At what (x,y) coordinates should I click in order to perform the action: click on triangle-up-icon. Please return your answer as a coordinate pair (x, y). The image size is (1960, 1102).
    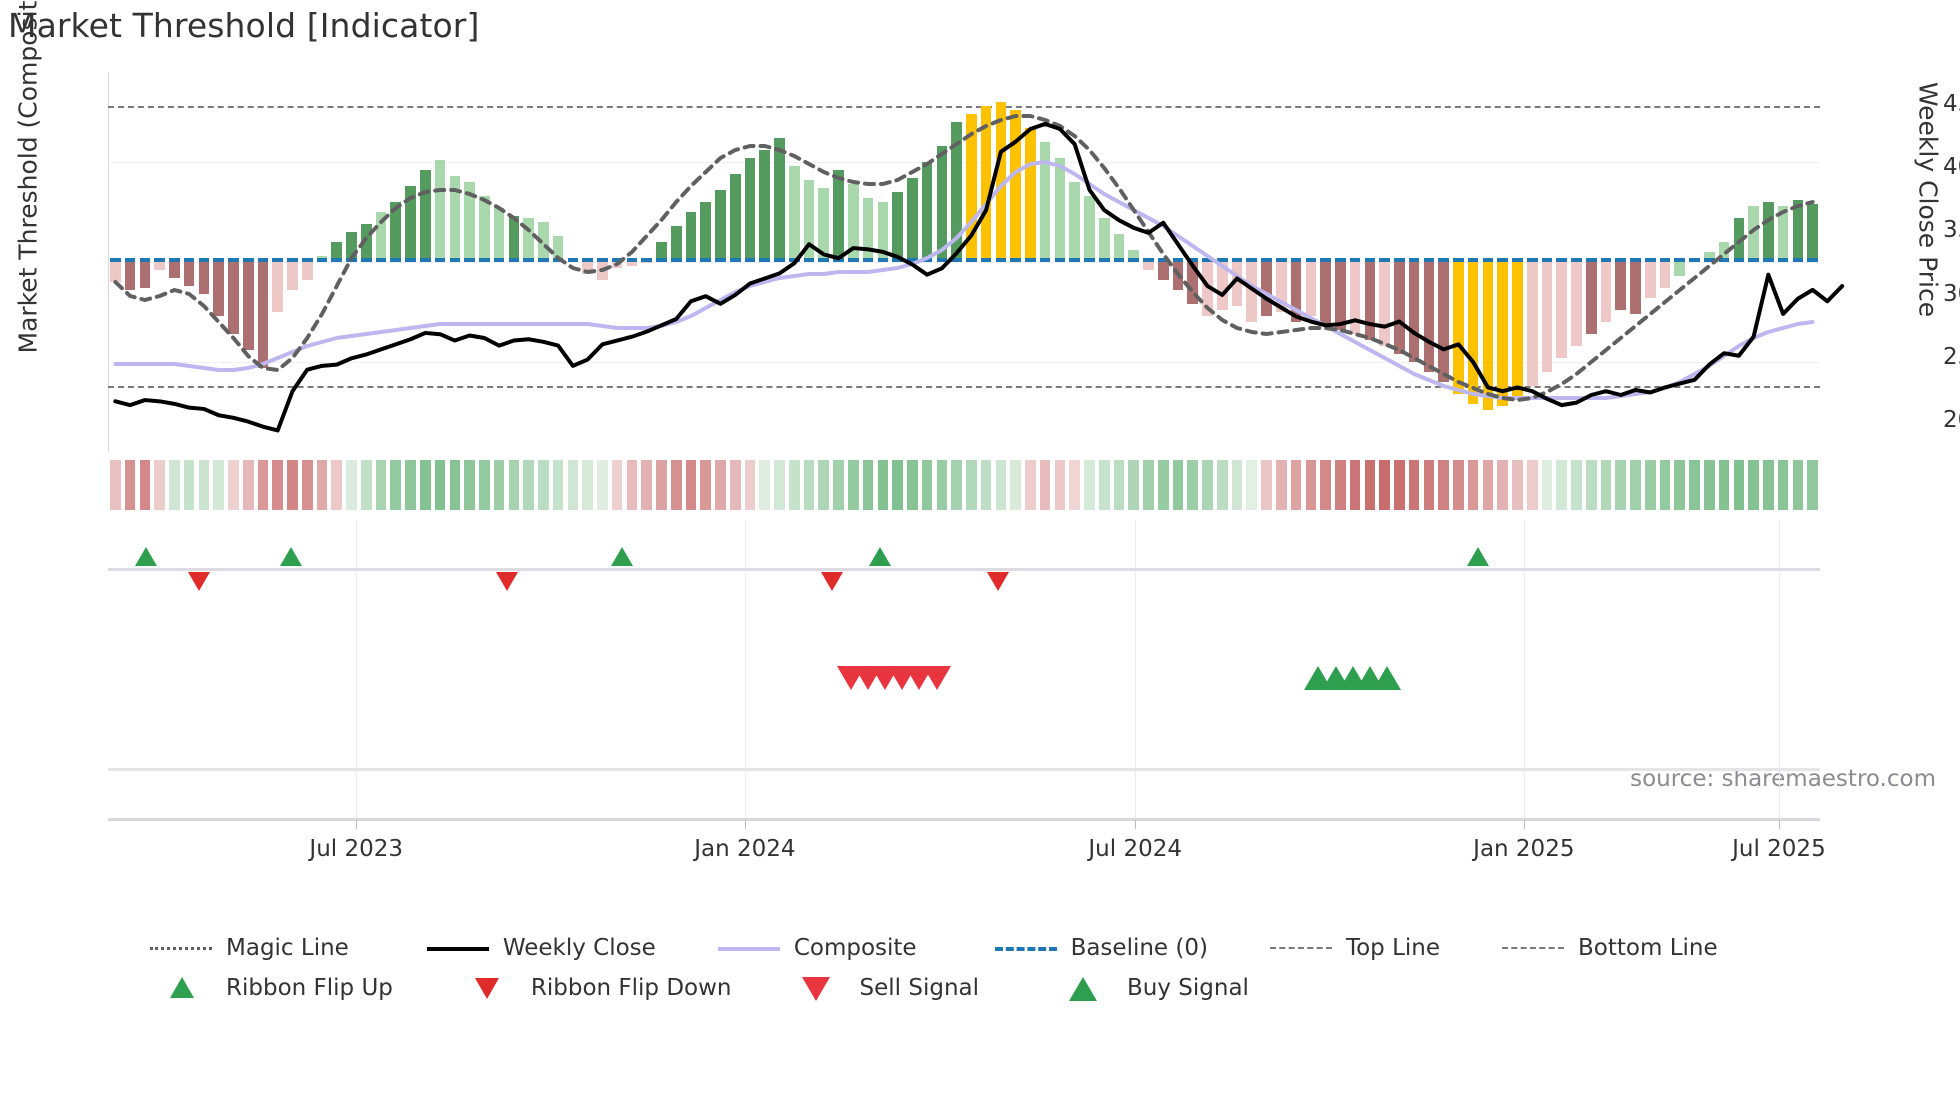
    Looking at the image, I should click on (1083, 989).